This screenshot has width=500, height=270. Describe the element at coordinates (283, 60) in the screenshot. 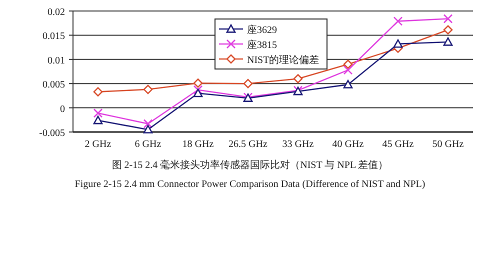

I see `legend-label: NIST的理论偏差` at that location.